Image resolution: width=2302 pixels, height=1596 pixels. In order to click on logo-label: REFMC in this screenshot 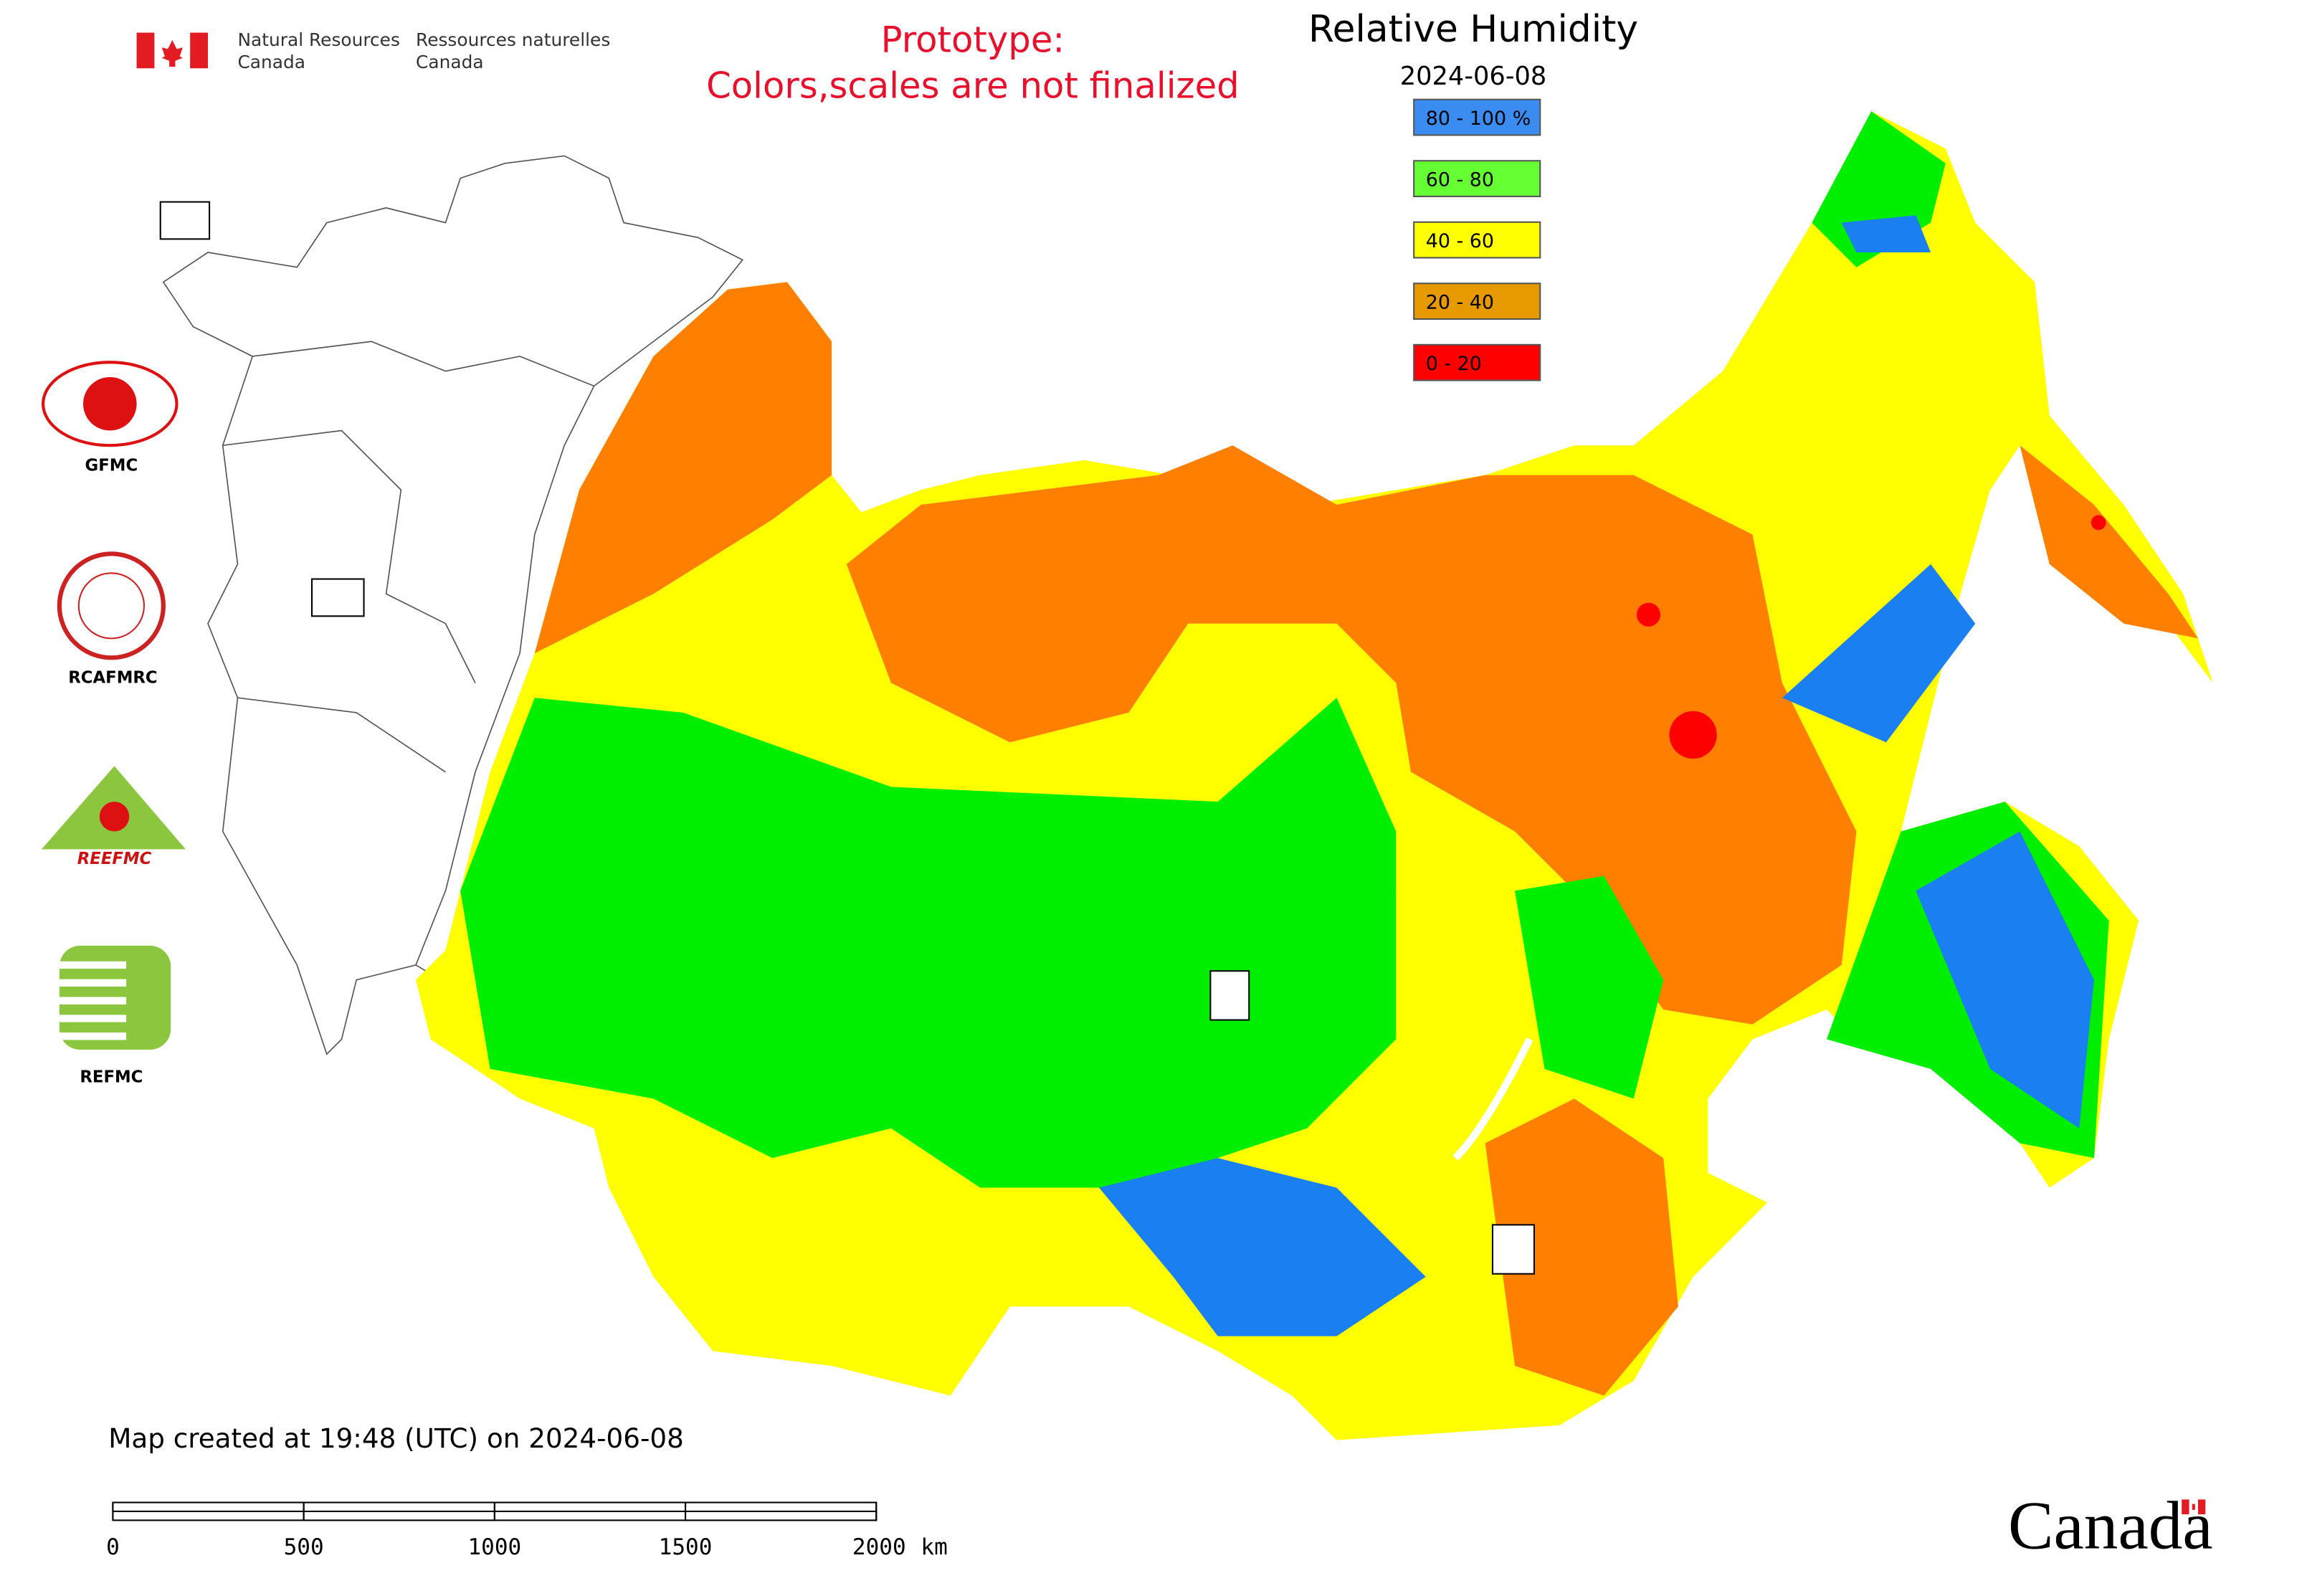, I will do `click(112, 1077)`.